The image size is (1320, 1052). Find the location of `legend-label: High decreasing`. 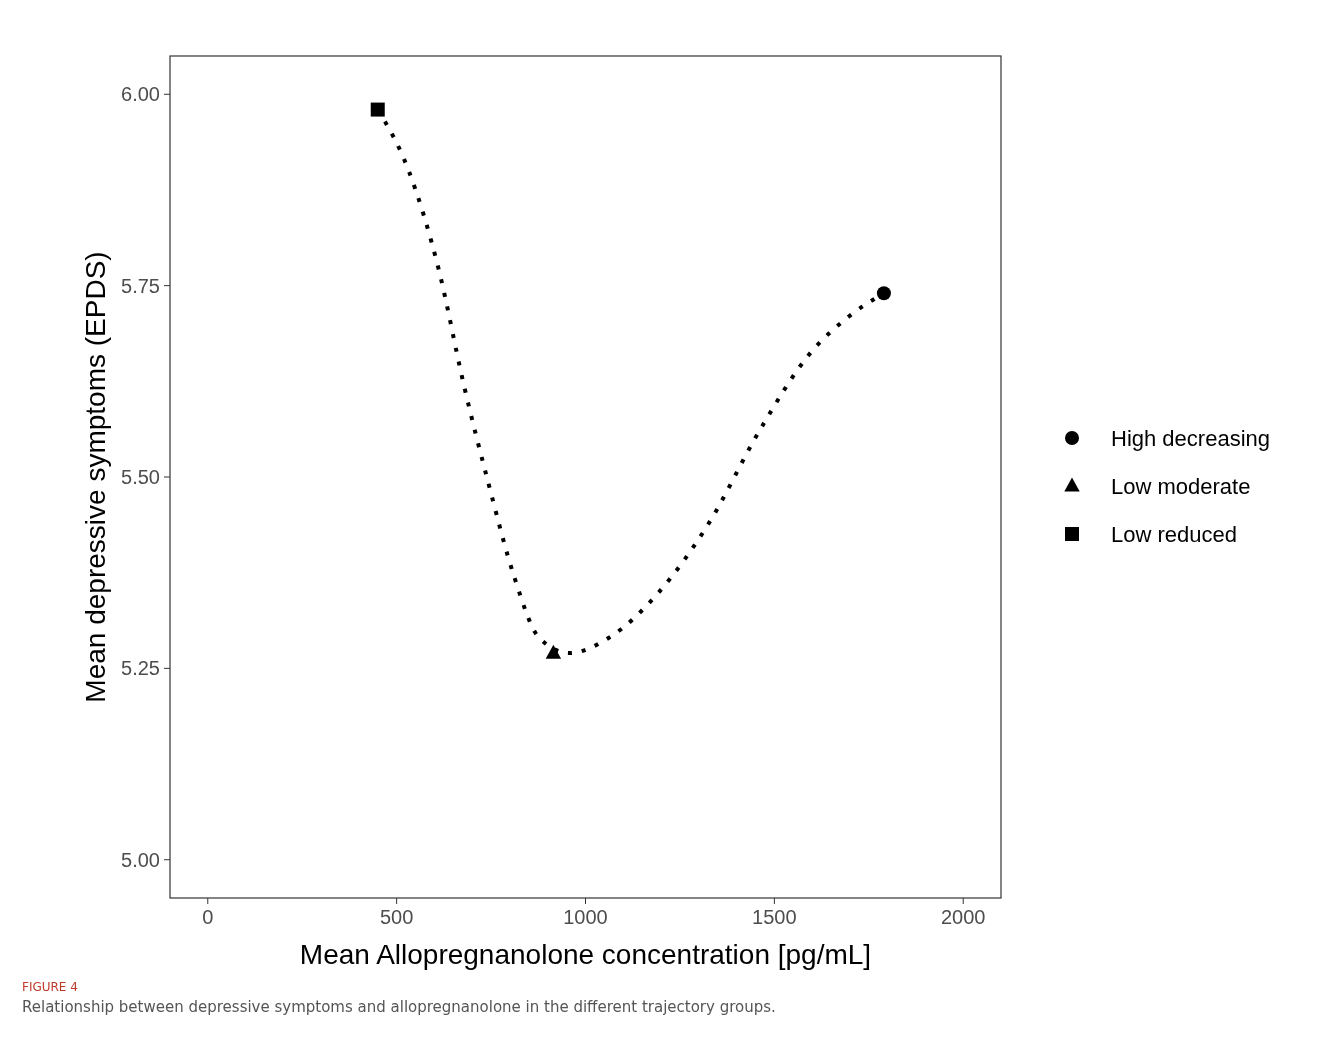

legend-label: High decreasing is located at coordinates (1190, 438).